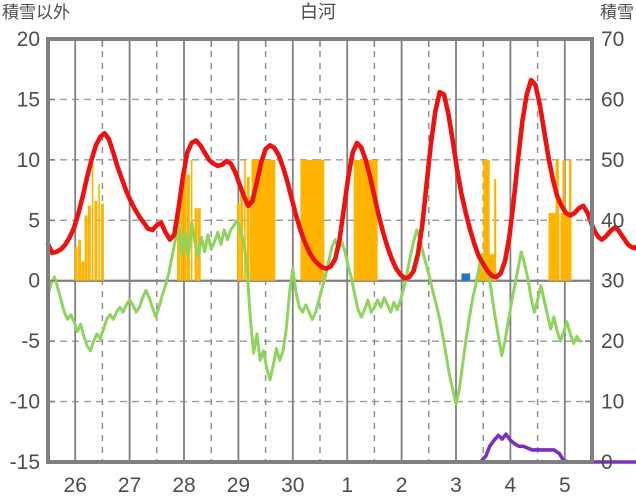  Describe the element at coordinates (183, 485) in the screenshot. I see `x-tick-label: 28` at that location.